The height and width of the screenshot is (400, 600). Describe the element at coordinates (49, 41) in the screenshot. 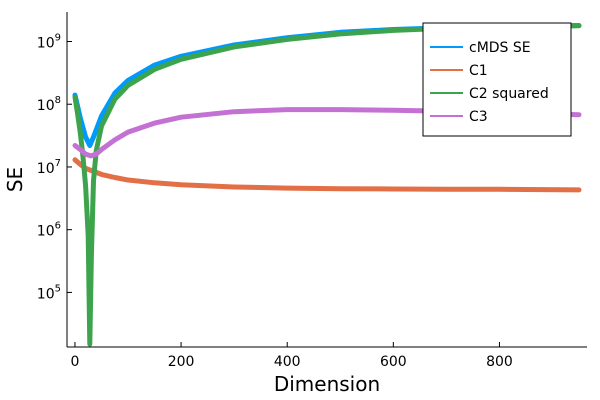

I see `y-tick-label: 10⁹` at that location.